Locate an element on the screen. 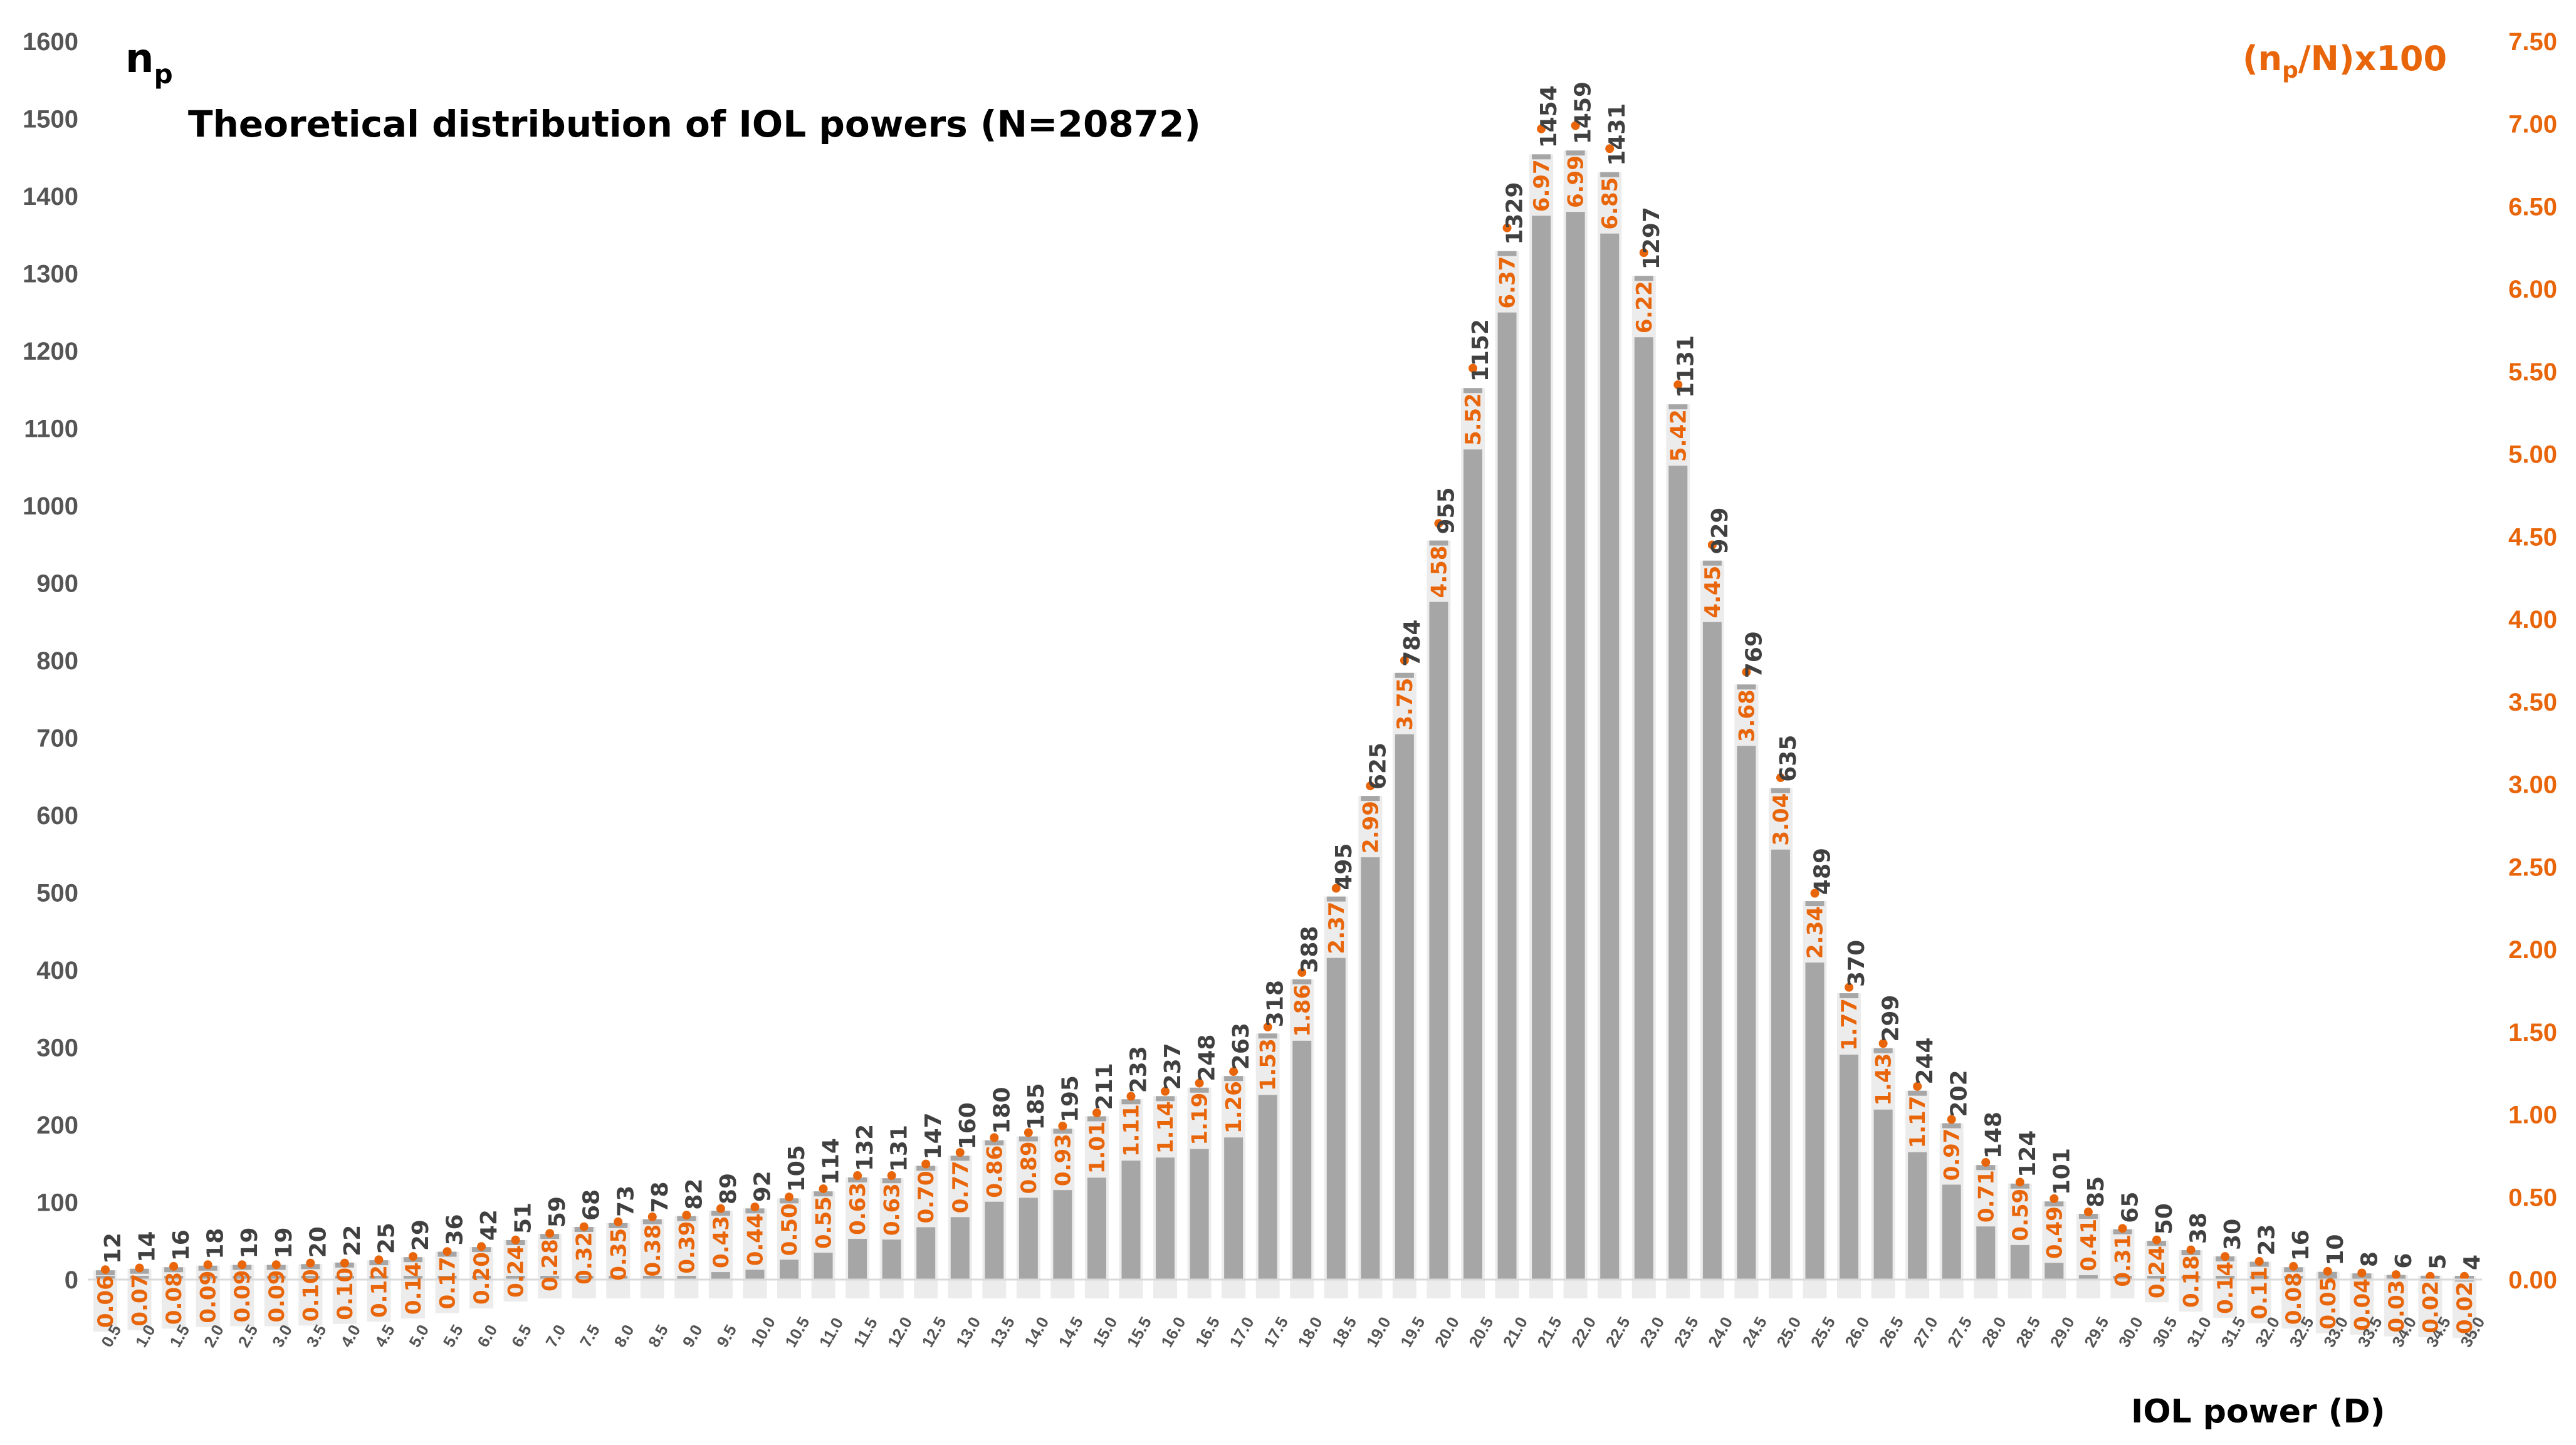  count-label: 195 is located at coordinates (1070, 1098).